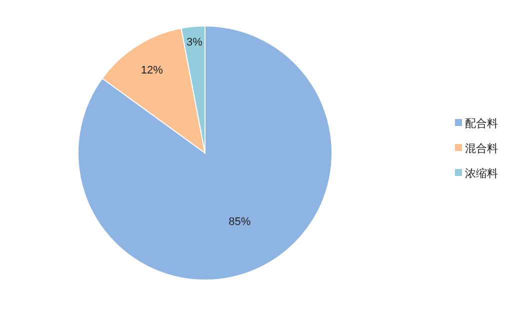 The image size is (516, 314). I want to click on data-label: 3%, so click(194, 42).